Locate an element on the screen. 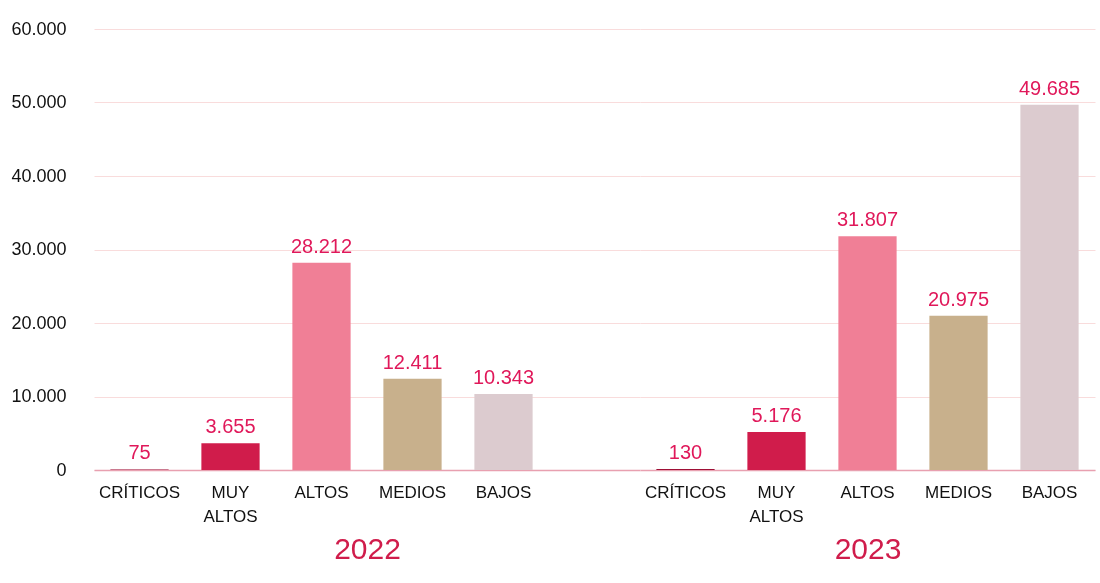  x-axis-title: 2023 is located at coordinates (868, 548).